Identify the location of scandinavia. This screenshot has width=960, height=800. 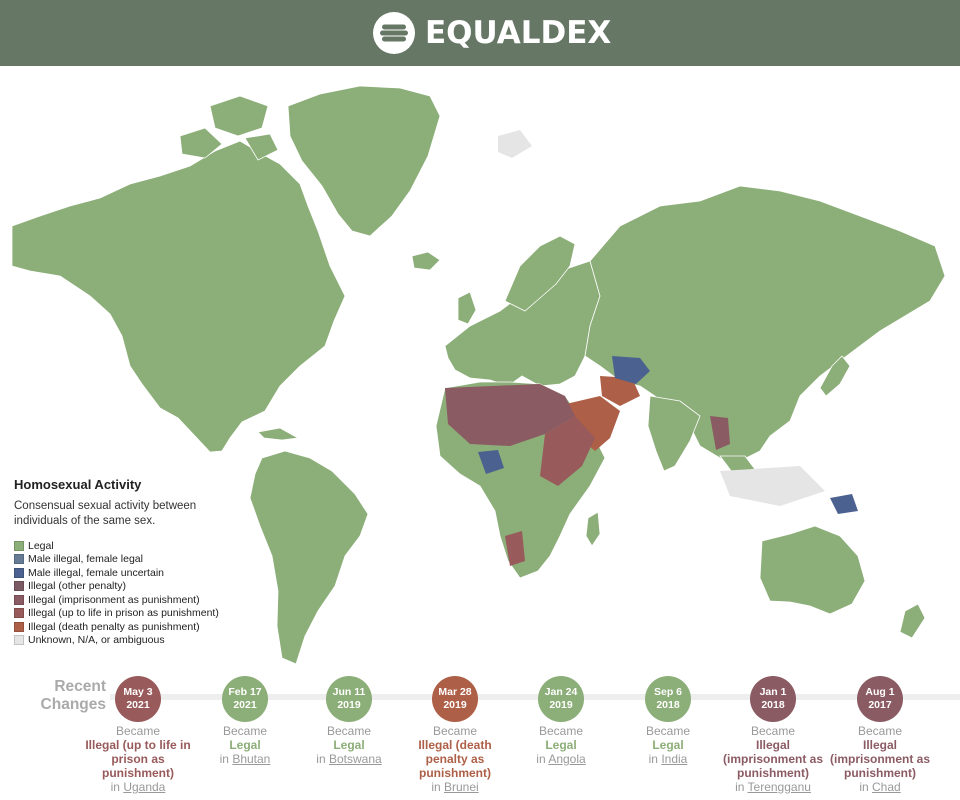
(540, 273).